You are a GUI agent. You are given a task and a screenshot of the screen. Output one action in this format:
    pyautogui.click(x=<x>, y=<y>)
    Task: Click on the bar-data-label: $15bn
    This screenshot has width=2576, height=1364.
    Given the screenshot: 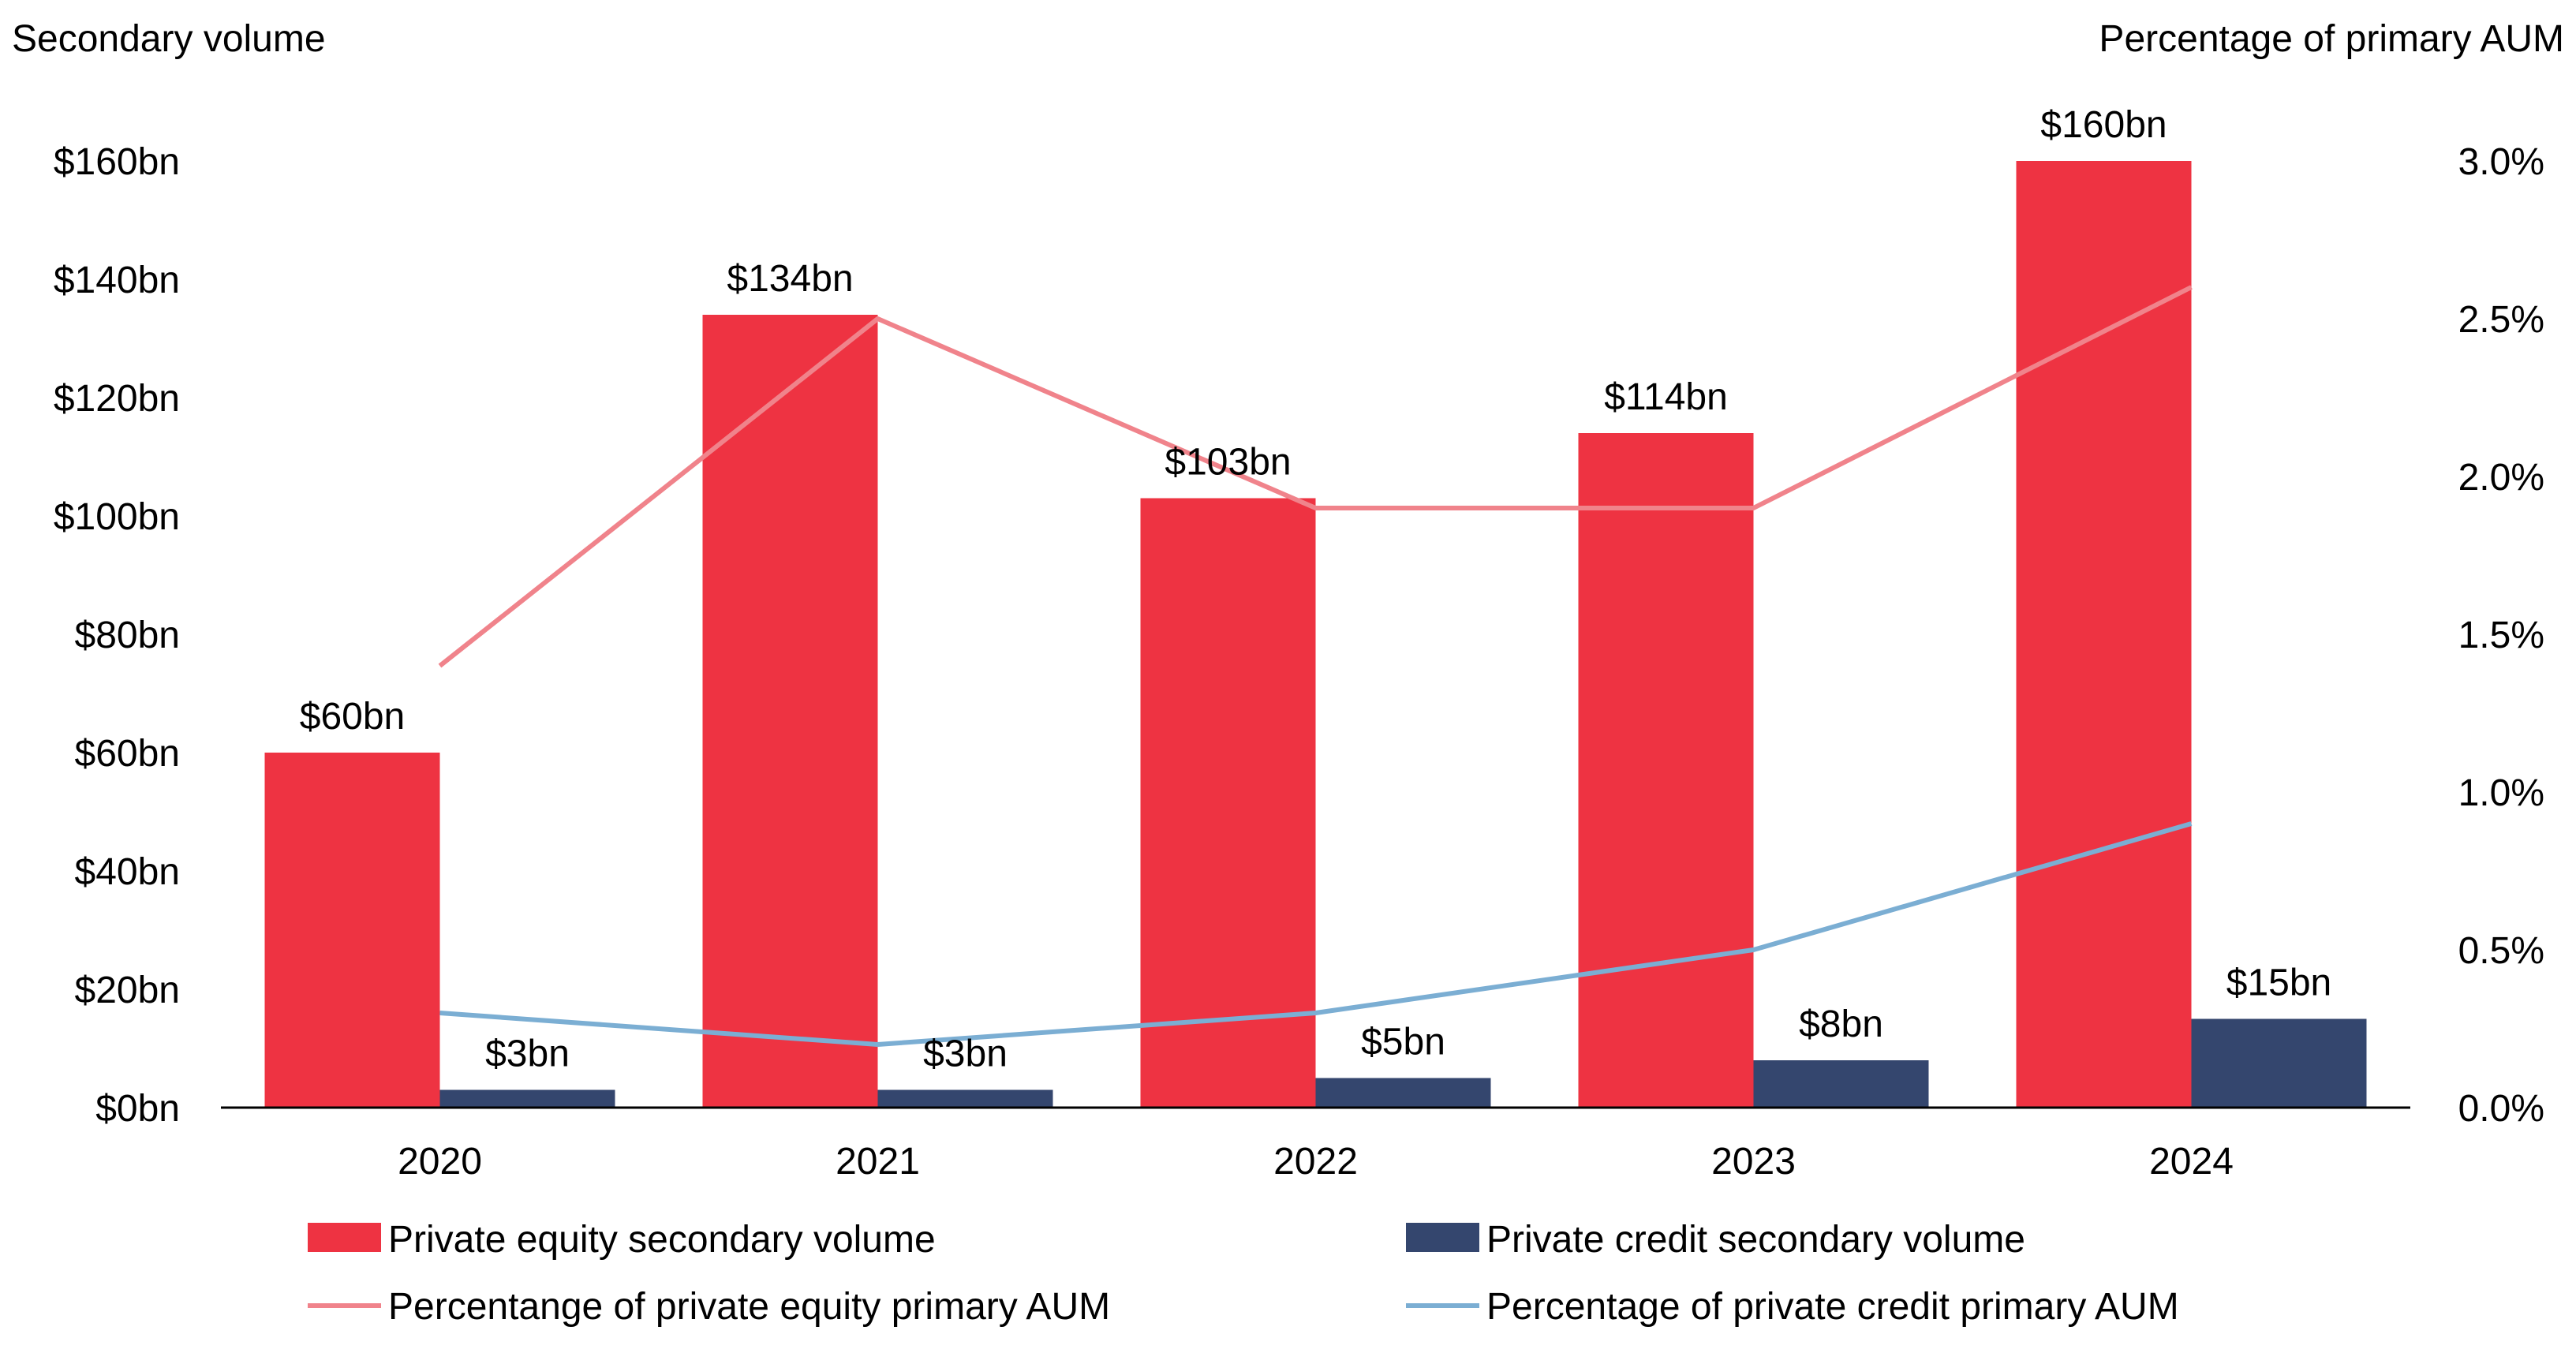 What is the action you would take?
    pyautogui.click(x=2278, y=983)
    